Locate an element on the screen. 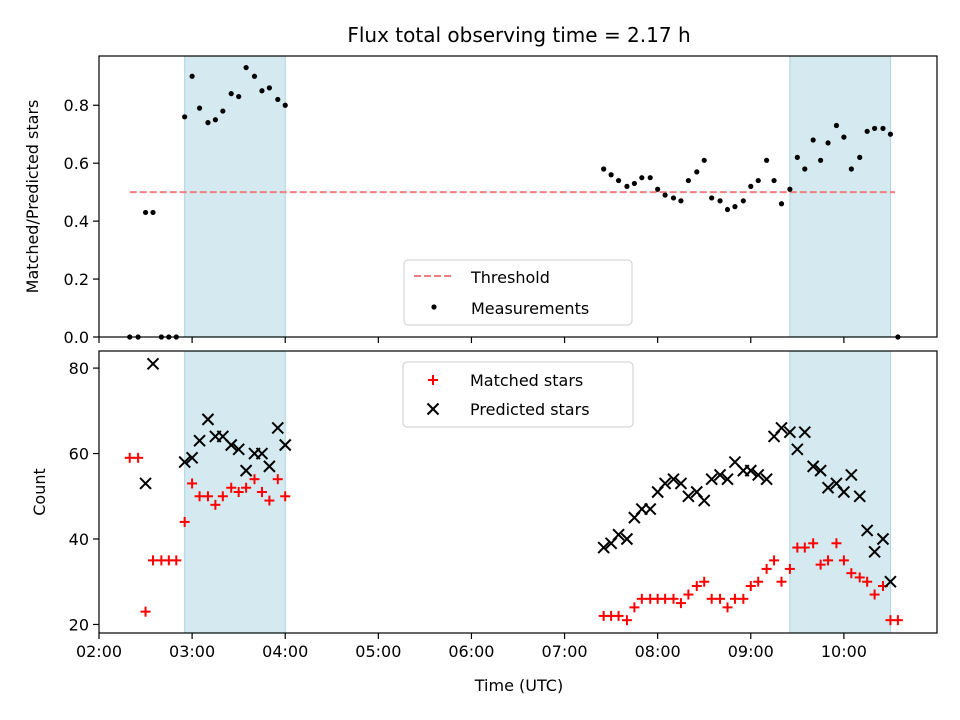  legend-predicted-swatch is located at coordinates (433, 409).